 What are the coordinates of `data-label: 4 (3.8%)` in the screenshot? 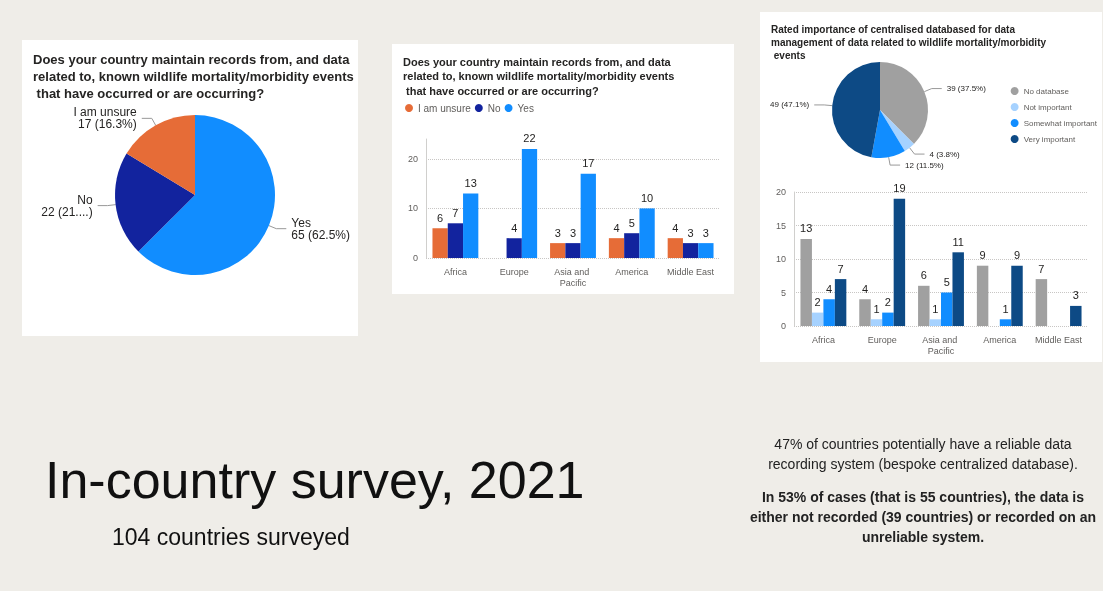 It's located at (945, 154).